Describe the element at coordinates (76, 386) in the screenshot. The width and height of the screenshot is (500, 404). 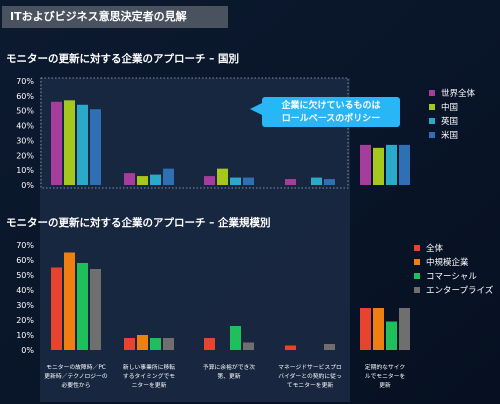
I see `category-label-line: 必要性から` at that location.